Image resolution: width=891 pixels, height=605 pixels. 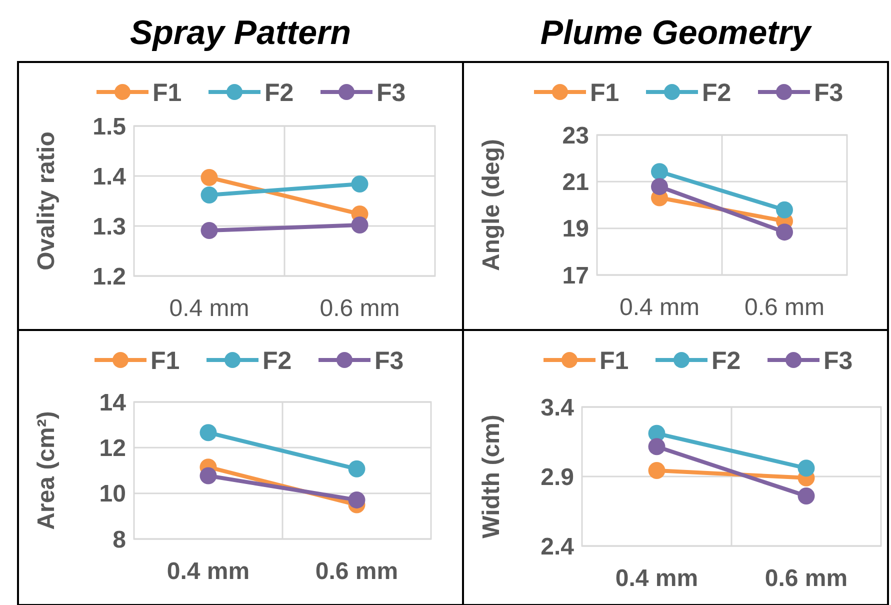 What do you see at coordinates (575, 276) in the screenshot?
I see `y-tick-label: 17` at bounding box center [575, 276].